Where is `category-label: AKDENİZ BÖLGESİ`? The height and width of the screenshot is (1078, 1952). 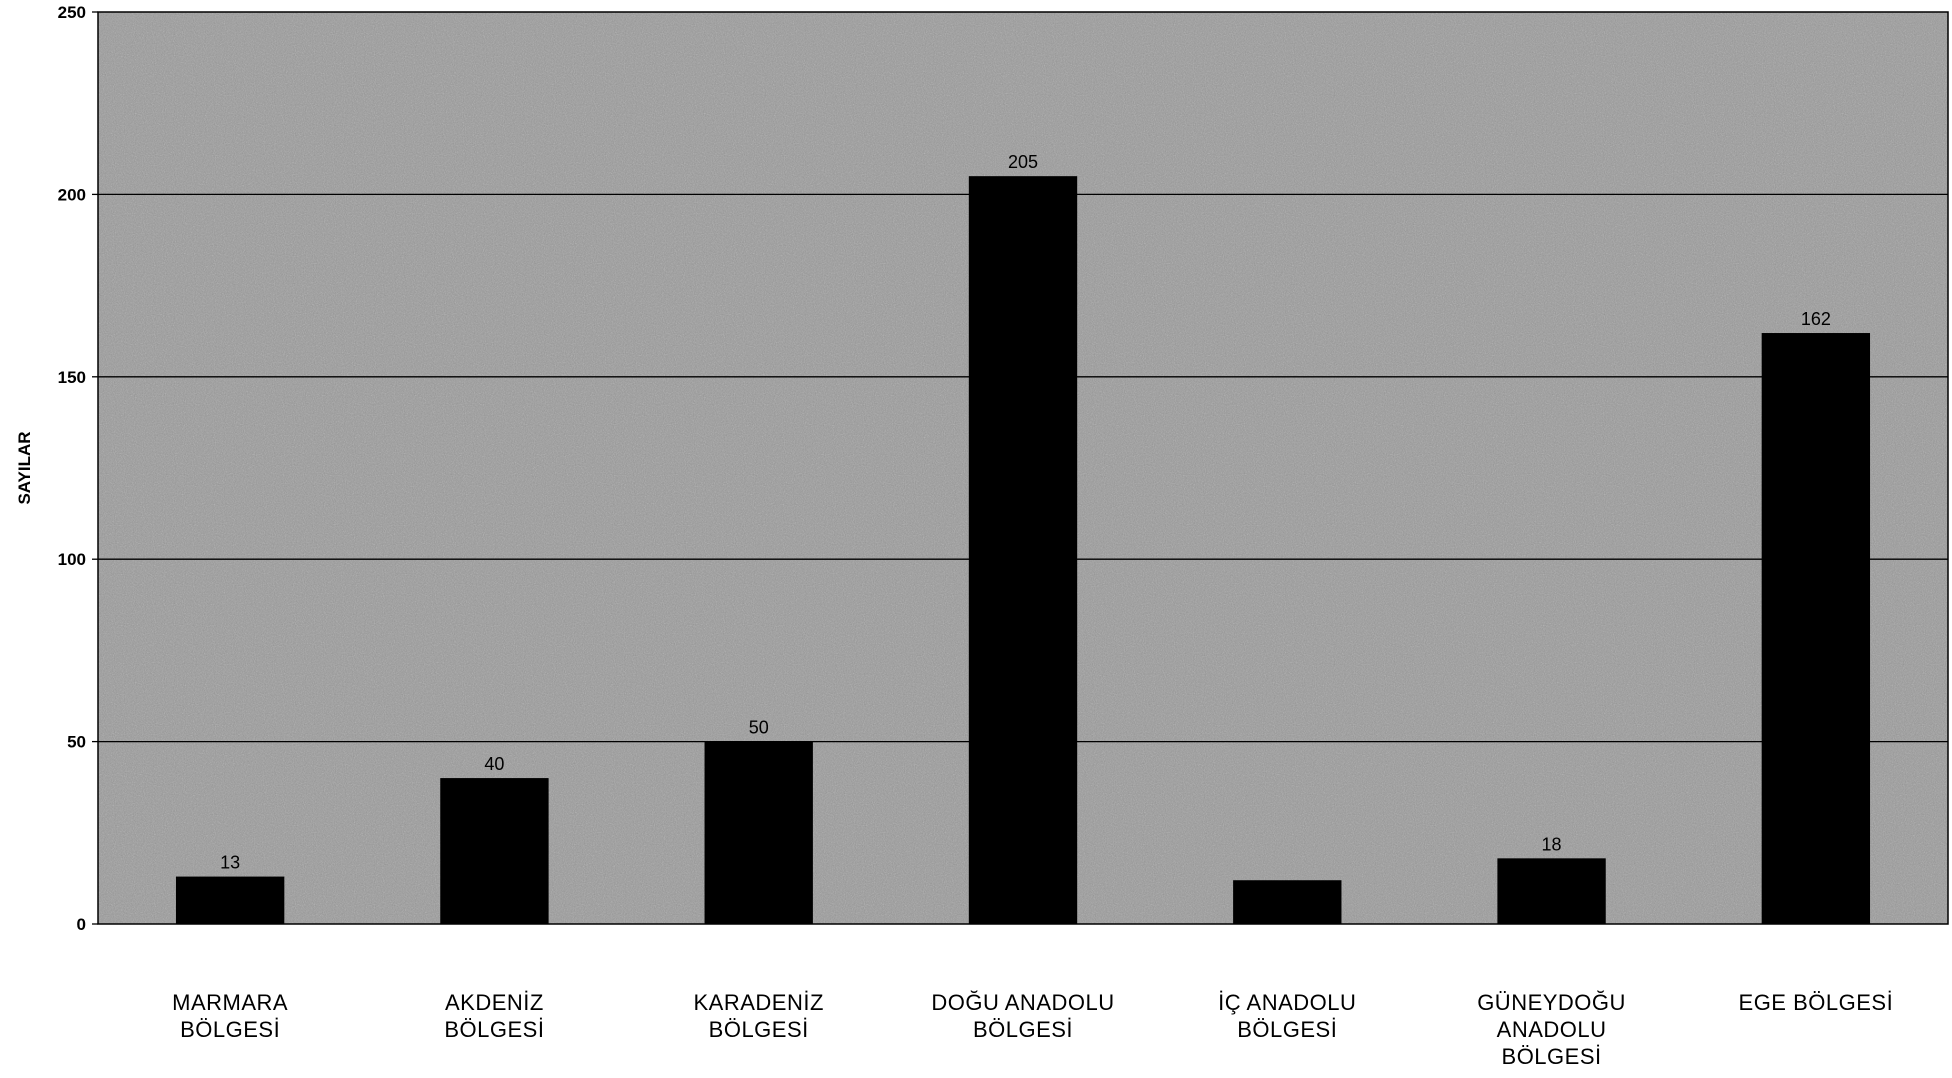 category-label: AKDENİZ BÖLGESİ is located at coordinates (494, 1016).